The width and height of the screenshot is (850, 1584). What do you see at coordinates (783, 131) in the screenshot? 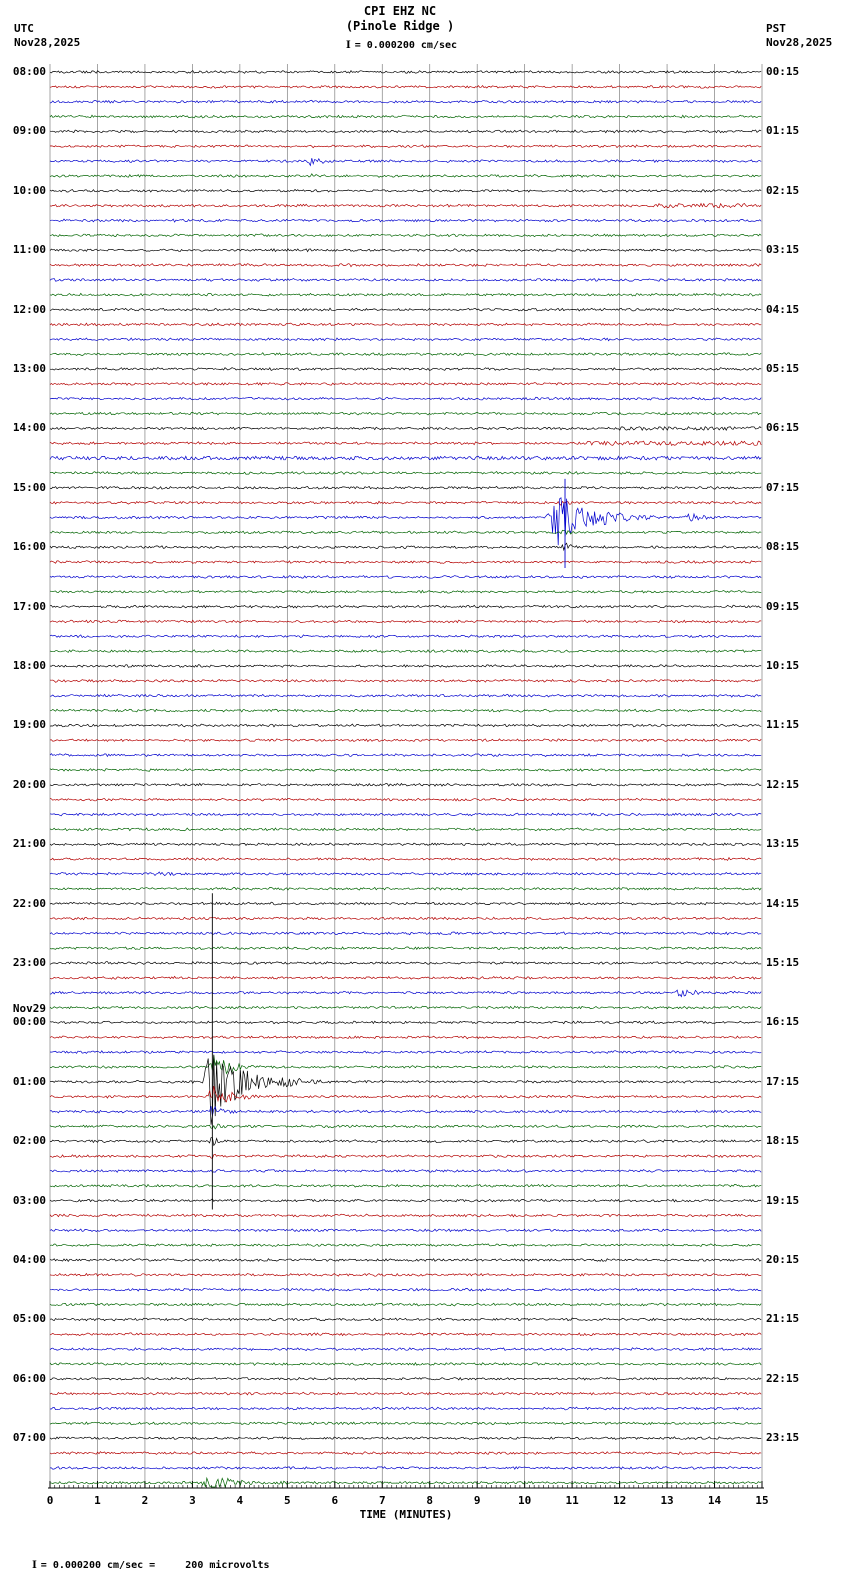
I see `pst-time-label: 01:15` at bounding box center [783, 131].